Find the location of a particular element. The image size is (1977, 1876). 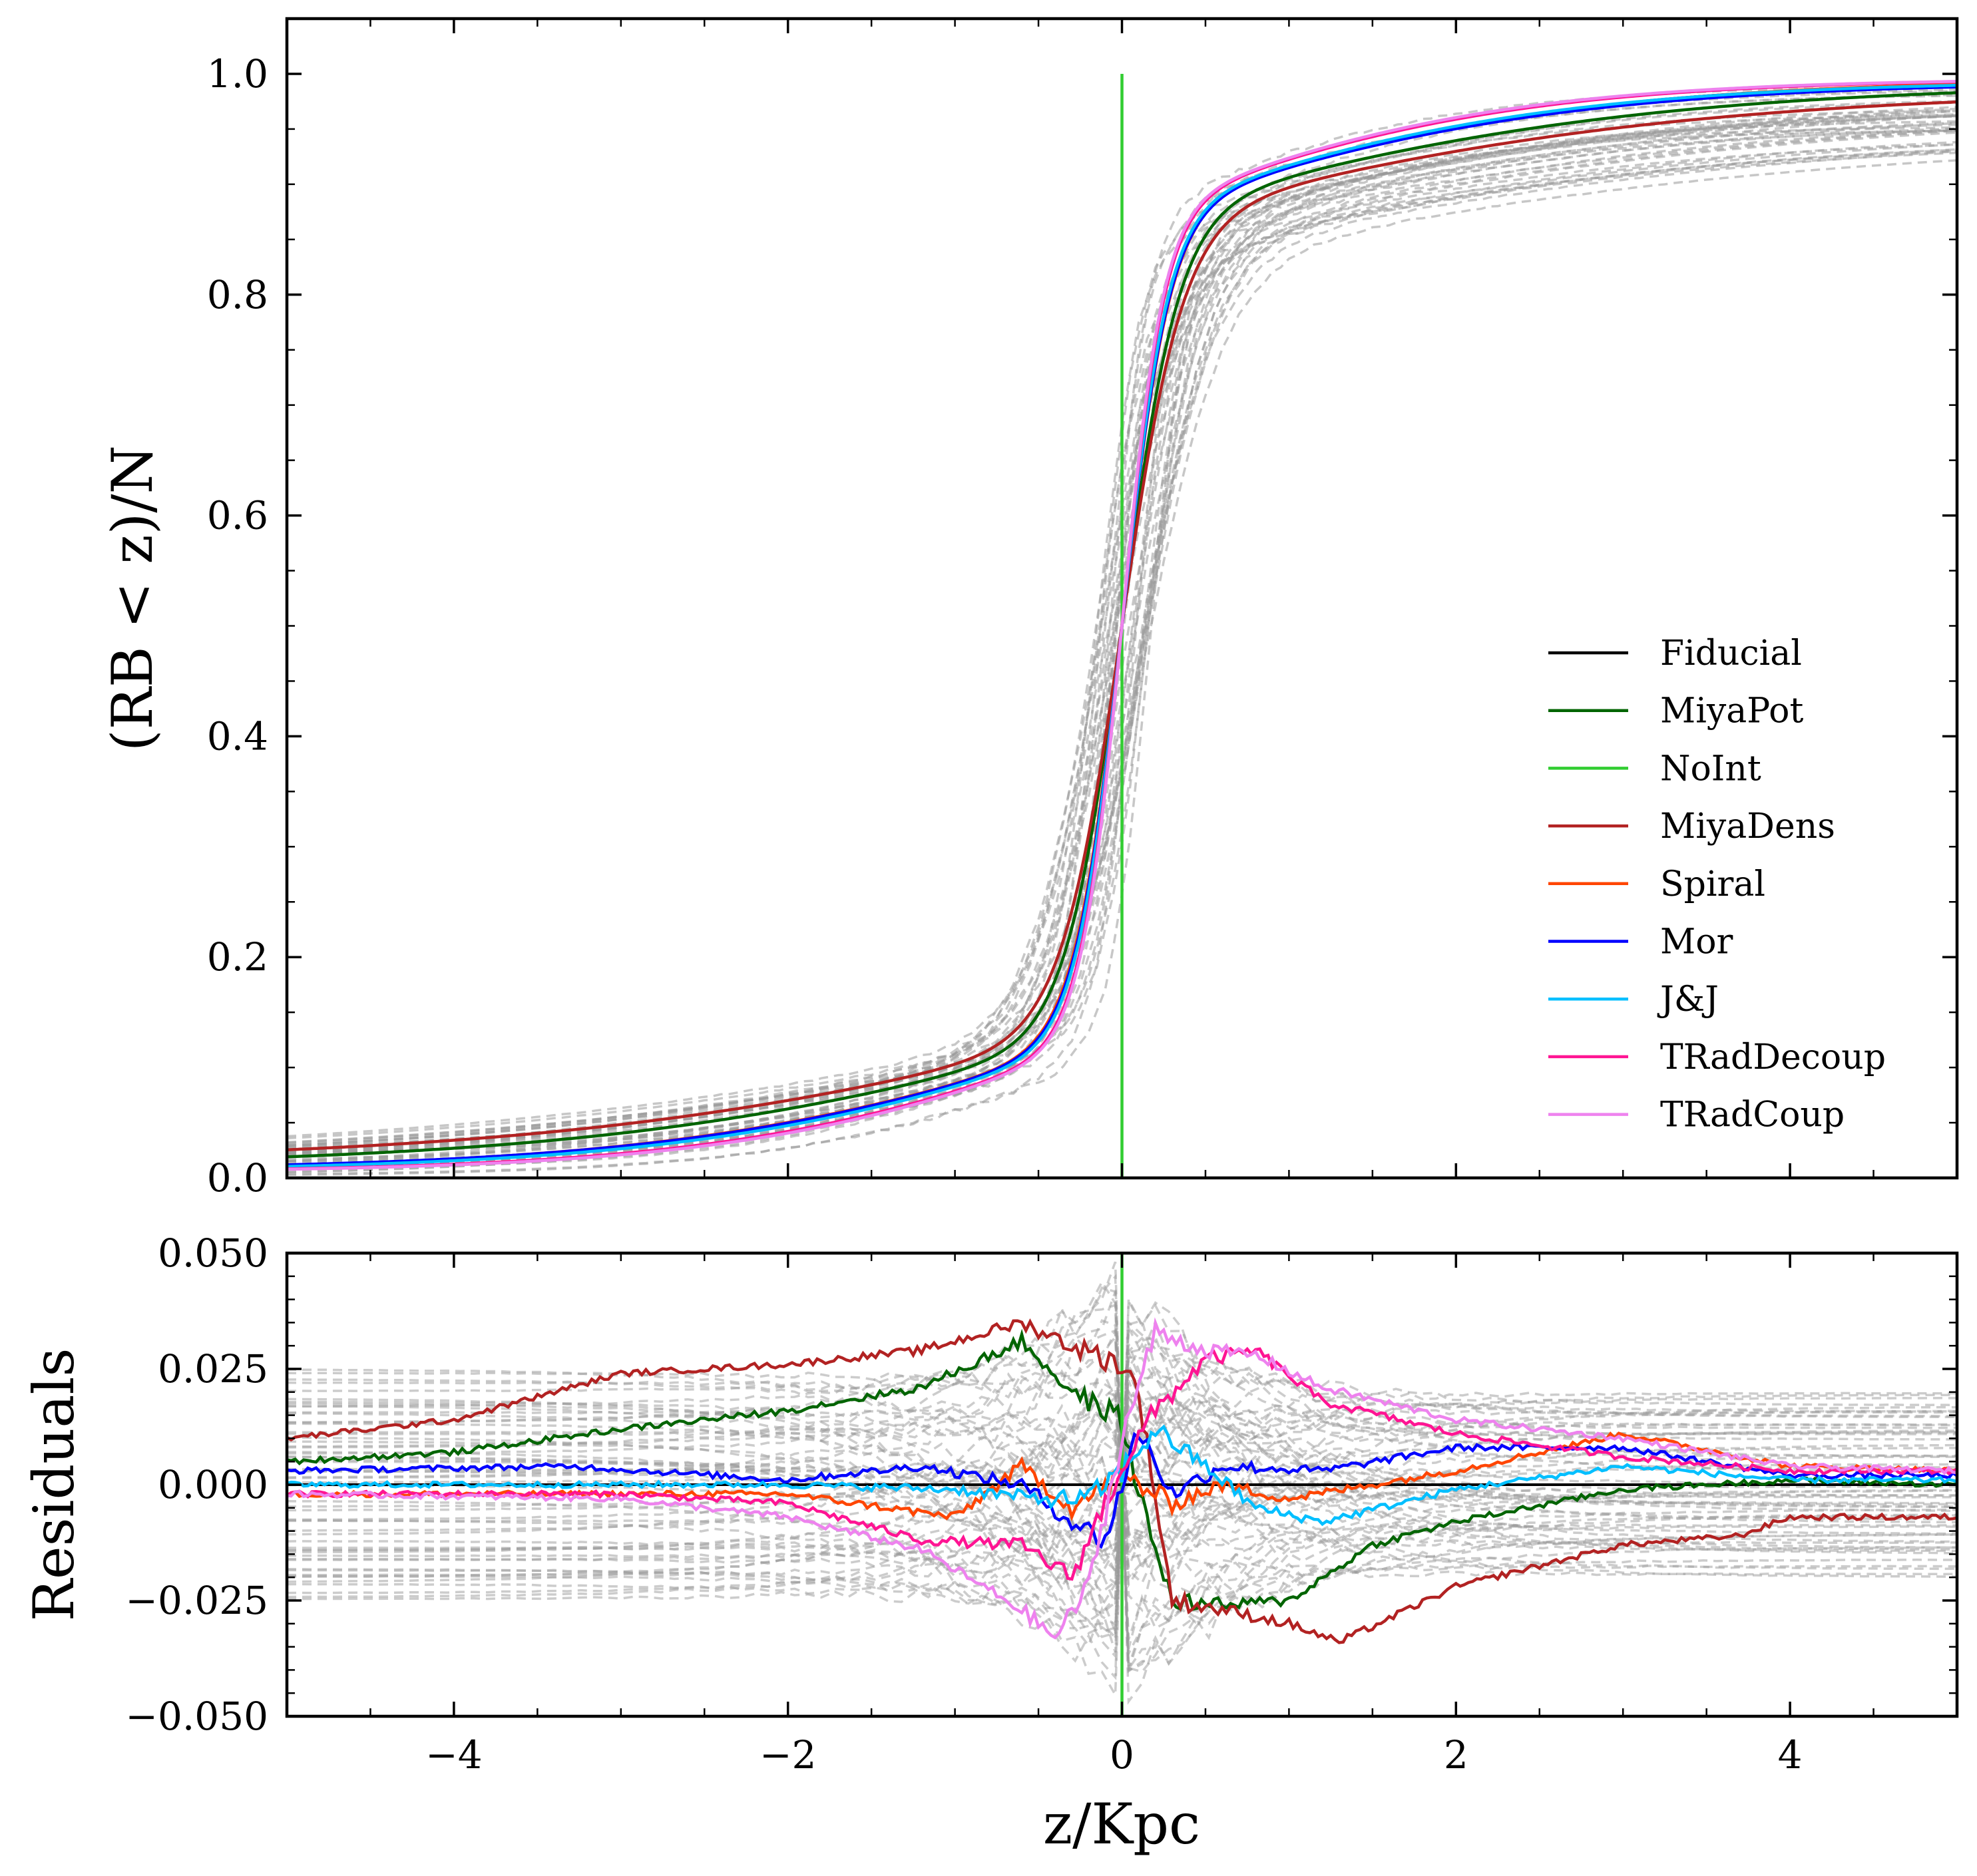

residual-line-TRadCoup is located at coordinates (1122, 1478).